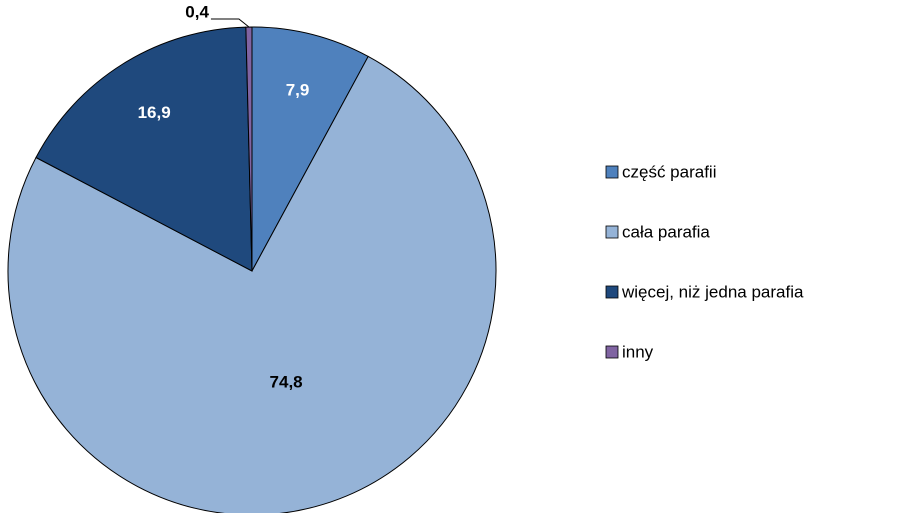  Describe the element at coordinates (286, 382) in the screenshot. I see `data-label: 74,8` at that location.